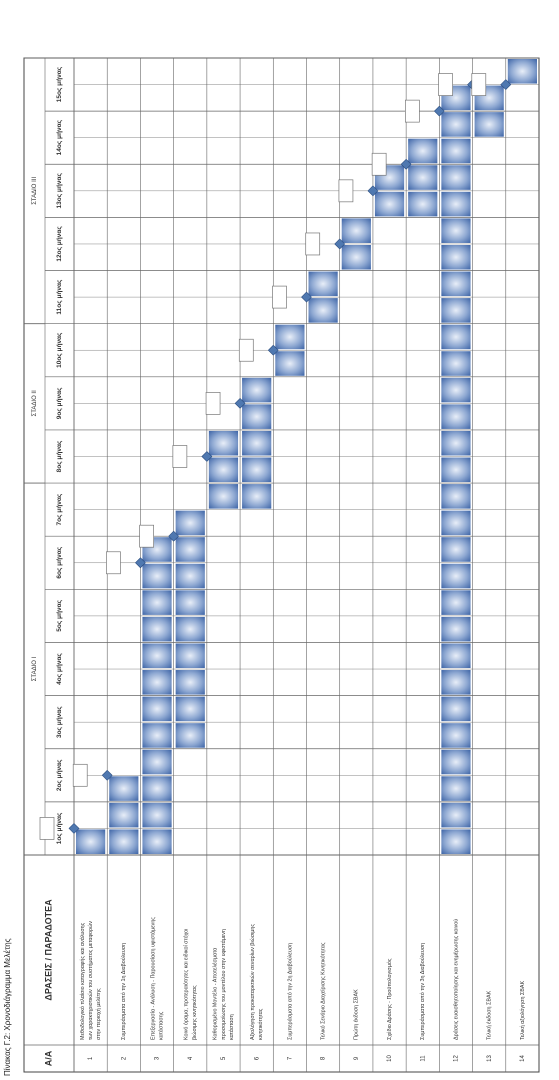 This screenshot has width=559, height=1080. I want to click on row-number: 9, so click(357, 1058).